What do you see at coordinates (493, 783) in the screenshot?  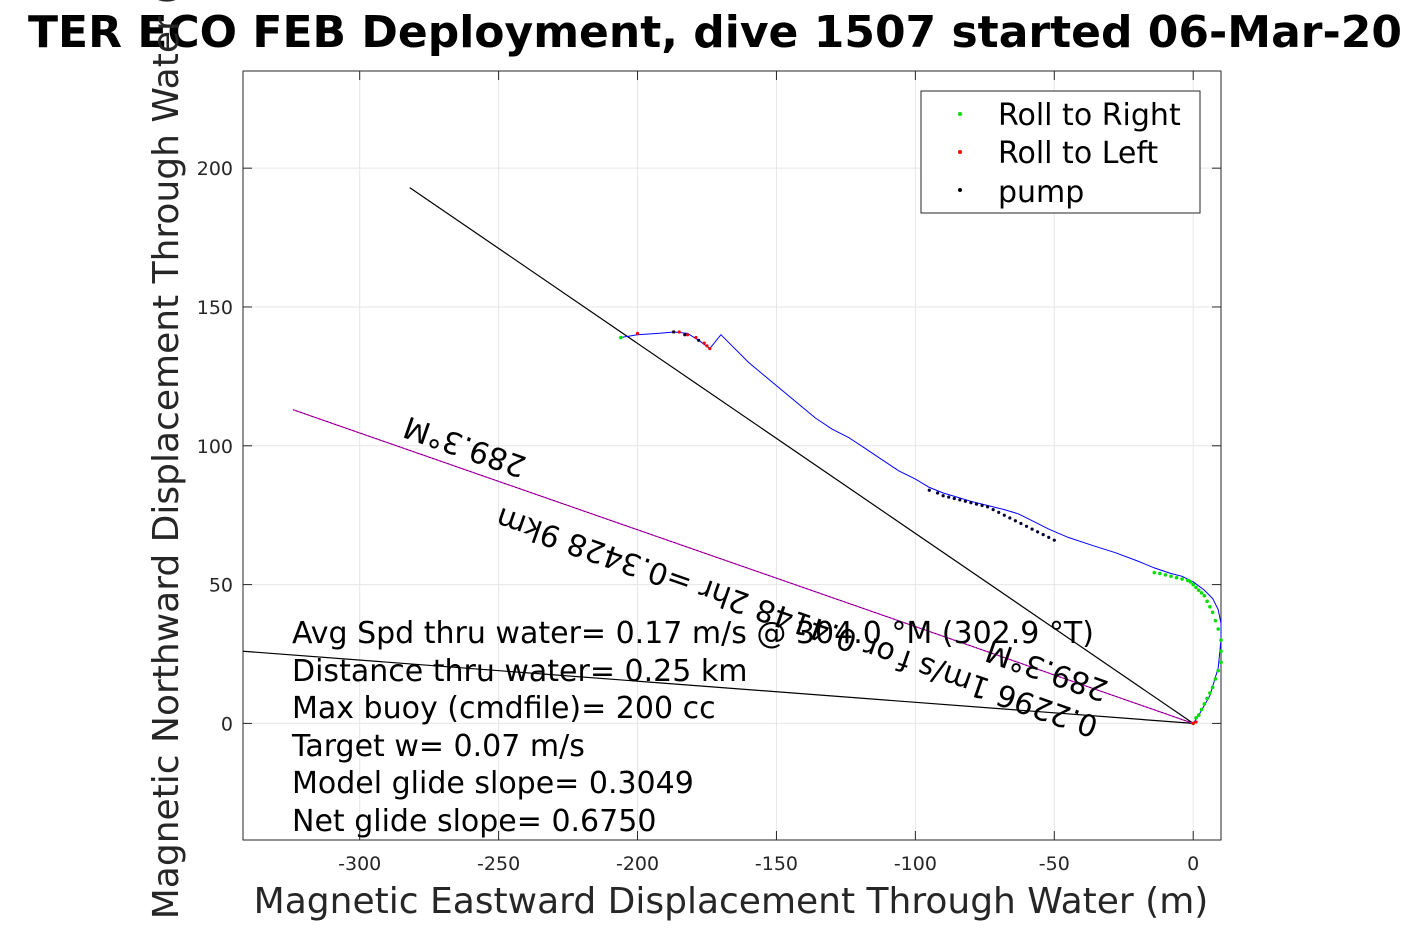 I see `stat-model-glide: Model glide slope= 0.3049` at bounding box center [493, 783].